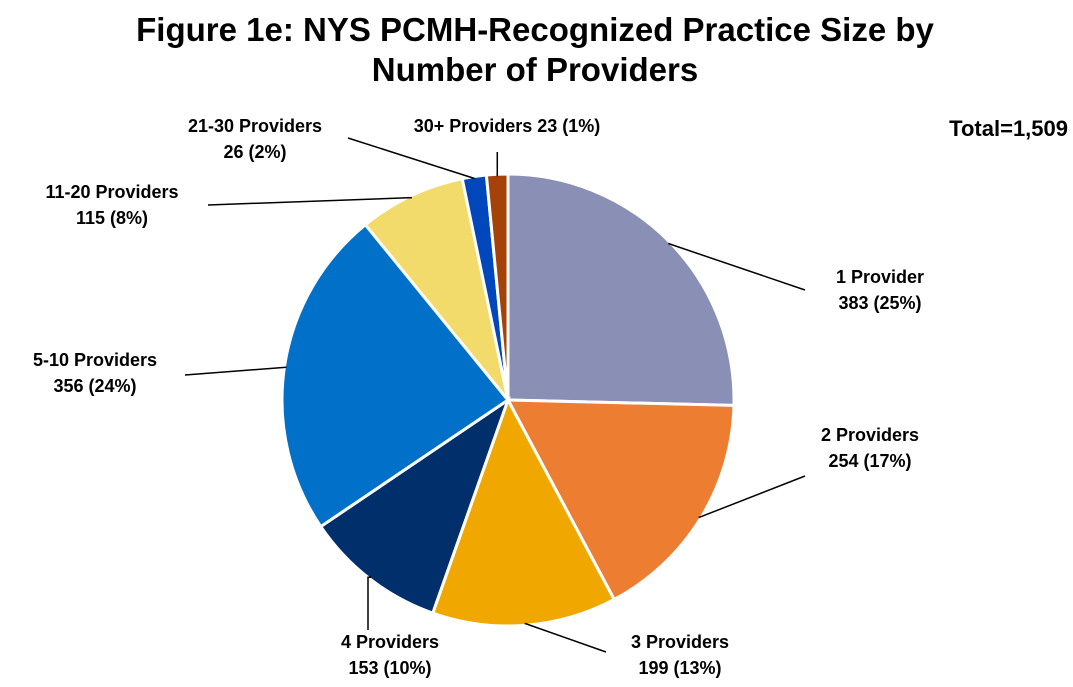 Image resolution: width=1073 pixels, height=687 pixels. What do you see at coordinates (680, 642) in the screenshot?
I see `category-label: 3 Providers` at bounding box center [680, 642].